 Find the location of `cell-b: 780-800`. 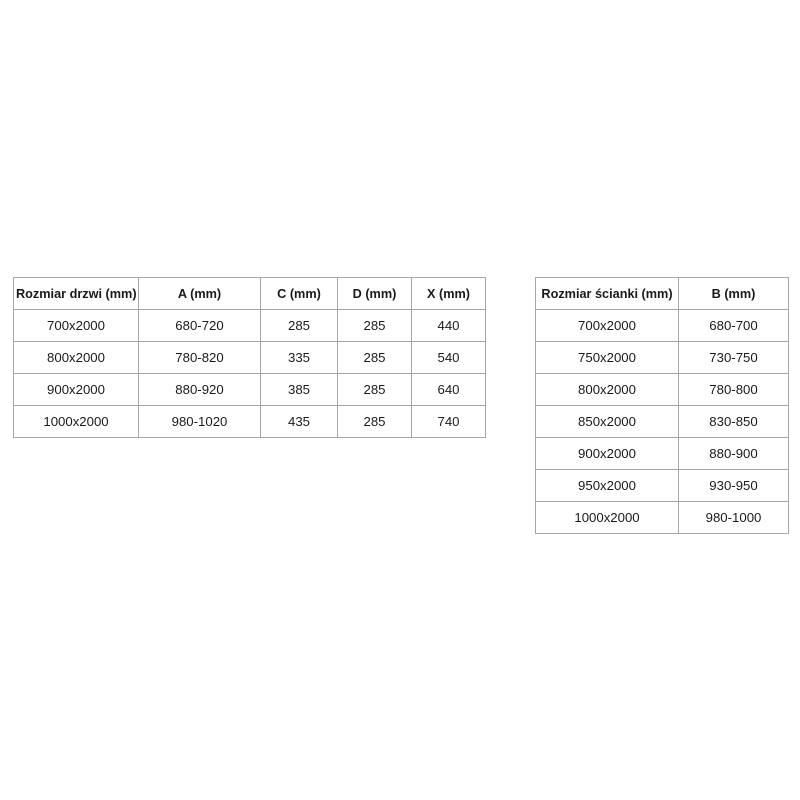

cell-b: 780-800 is located at coordinates (733, 389).